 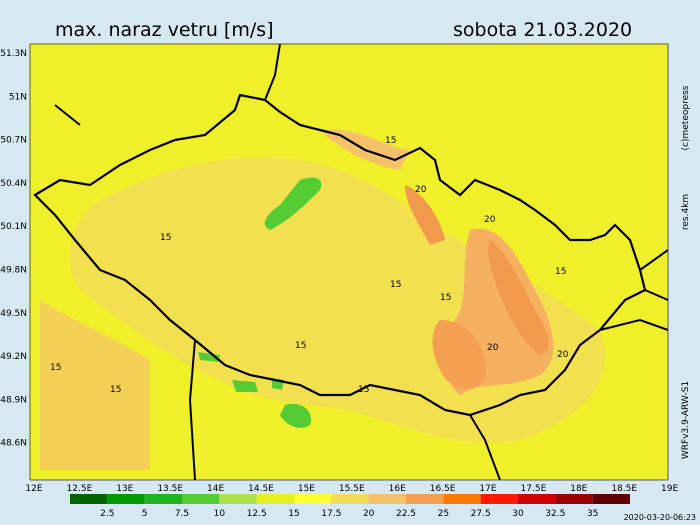 What do you see at coordinates (18, 97) in the screenshot?
I see `lat-label: 51N` at bounding box center [18, 97].